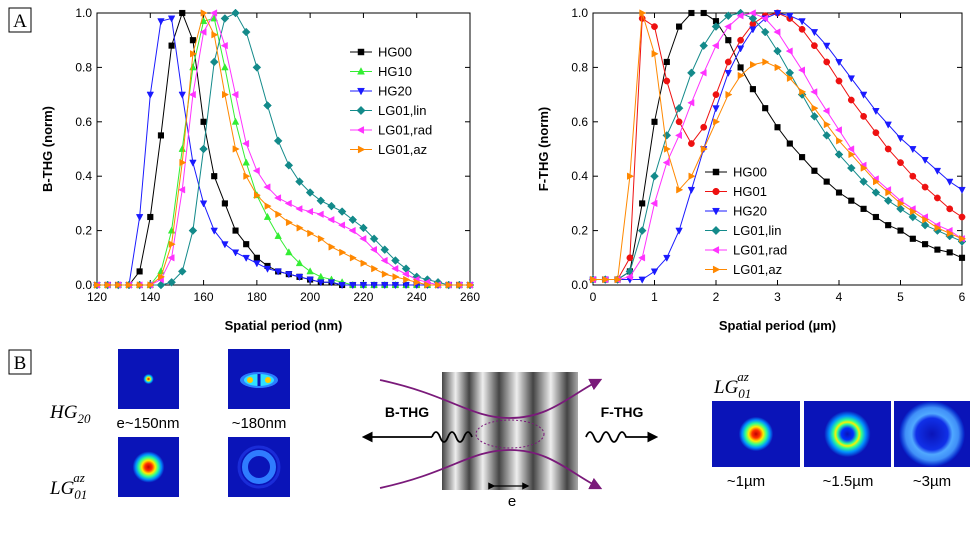  I want to click on mode-image-donut, so click(148, 467).